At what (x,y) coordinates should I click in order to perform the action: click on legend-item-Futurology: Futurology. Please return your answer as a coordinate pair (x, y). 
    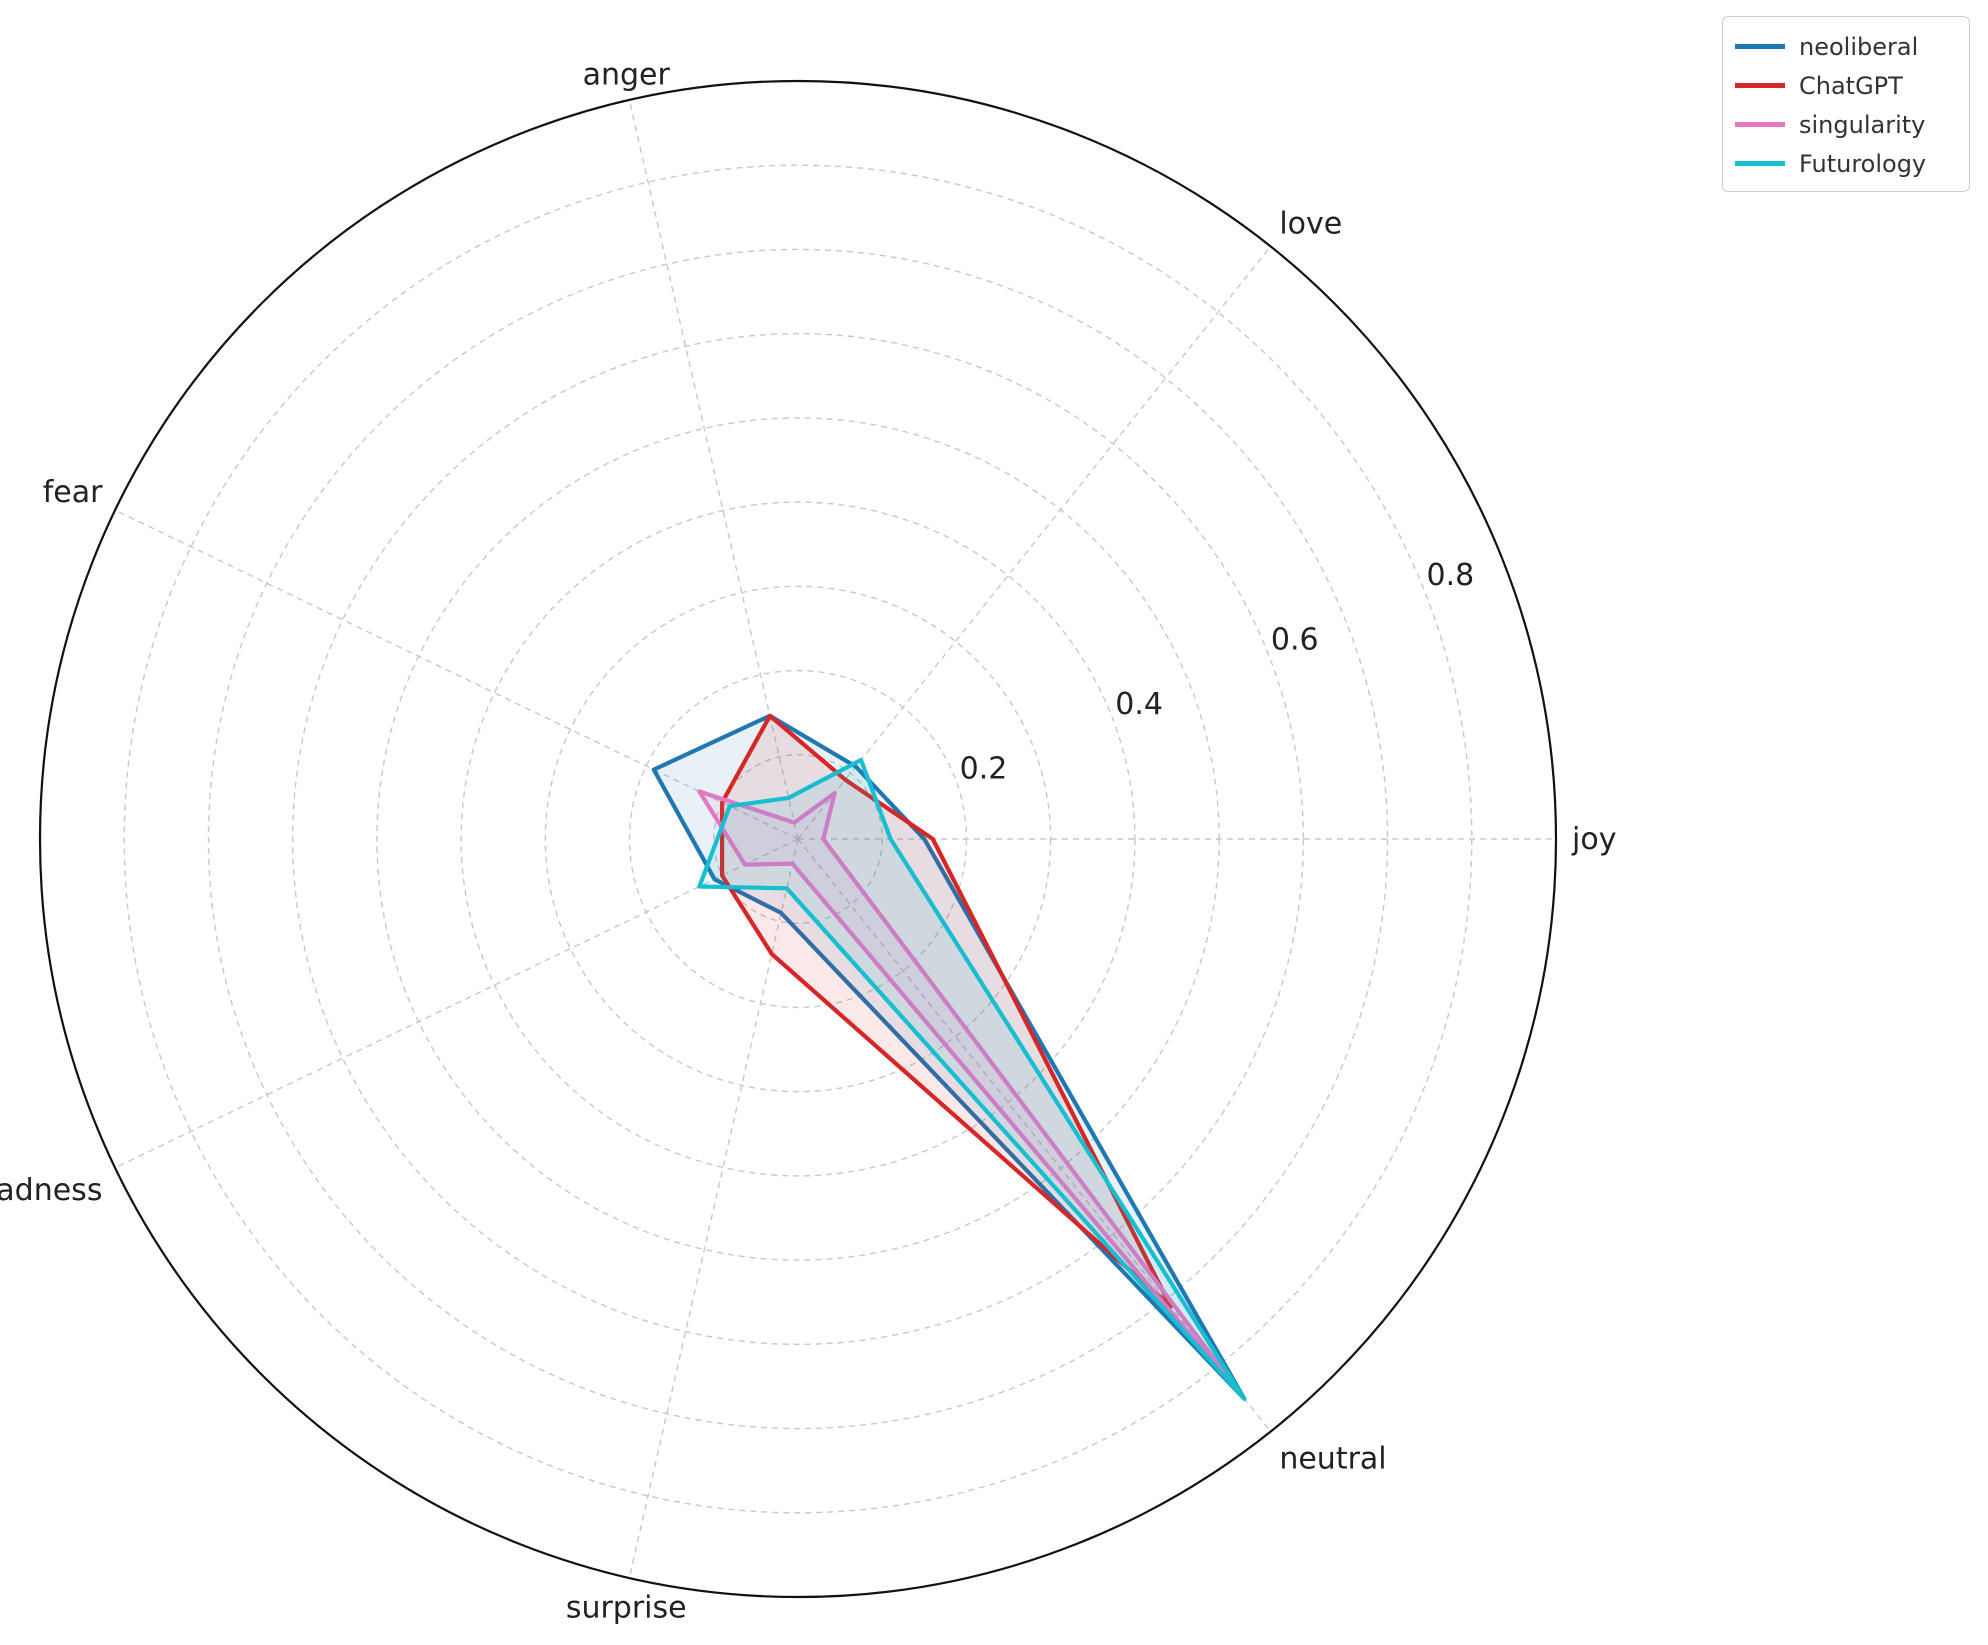
    Looking at the image, I should click on (1846, 163).